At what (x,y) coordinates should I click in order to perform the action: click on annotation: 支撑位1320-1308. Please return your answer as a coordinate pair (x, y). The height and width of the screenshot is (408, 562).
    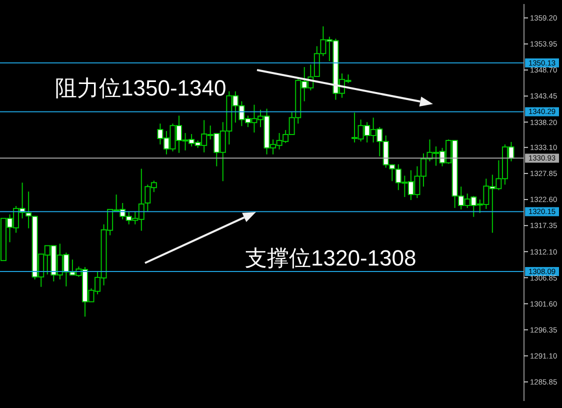
    Looking at the image, I should click on (330, 258).